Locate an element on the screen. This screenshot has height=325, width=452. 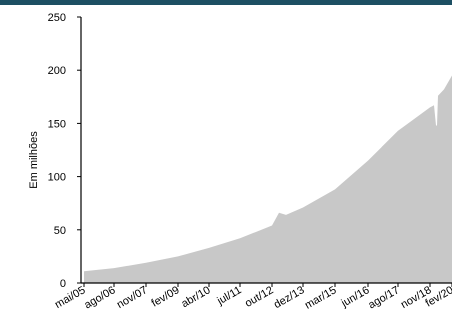
x-tick-label: mar/15 is located at coordinates (321, 298).